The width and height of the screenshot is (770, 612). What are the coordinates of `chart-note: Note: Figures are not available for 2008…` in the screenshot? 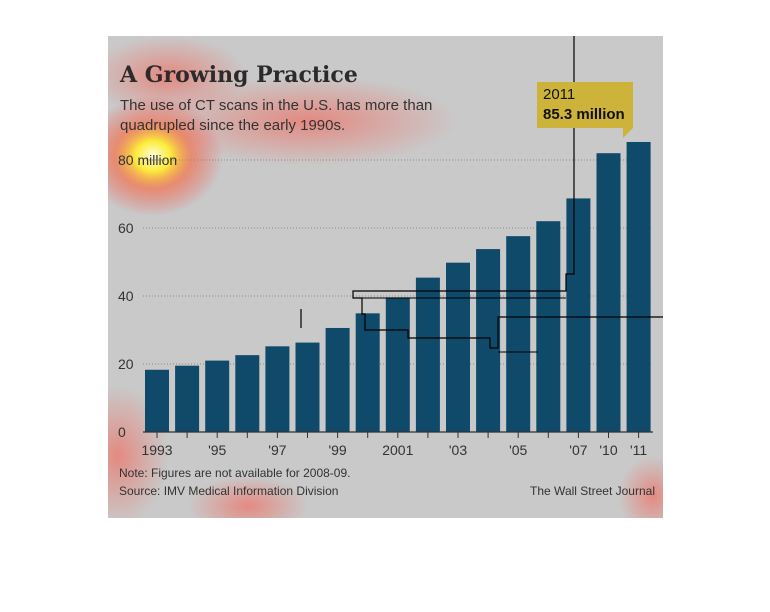 It's located at (235, 473).